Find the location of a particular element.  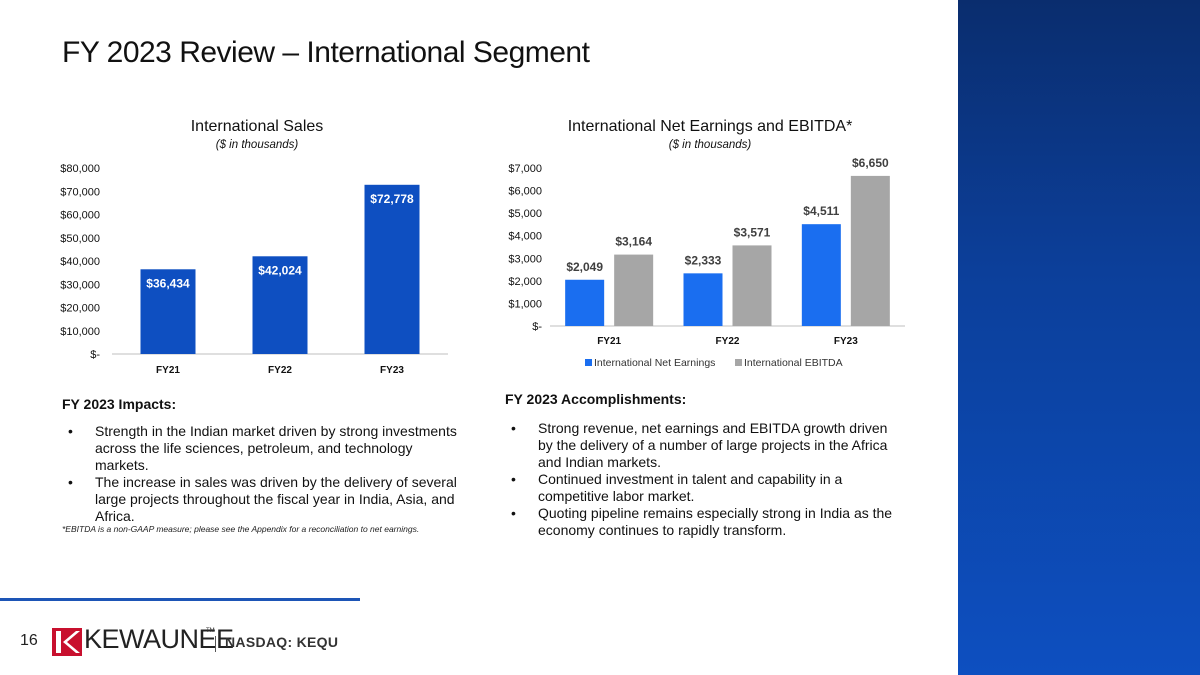

y-tick-label: $3,000 is located at coordinates (525, 259).